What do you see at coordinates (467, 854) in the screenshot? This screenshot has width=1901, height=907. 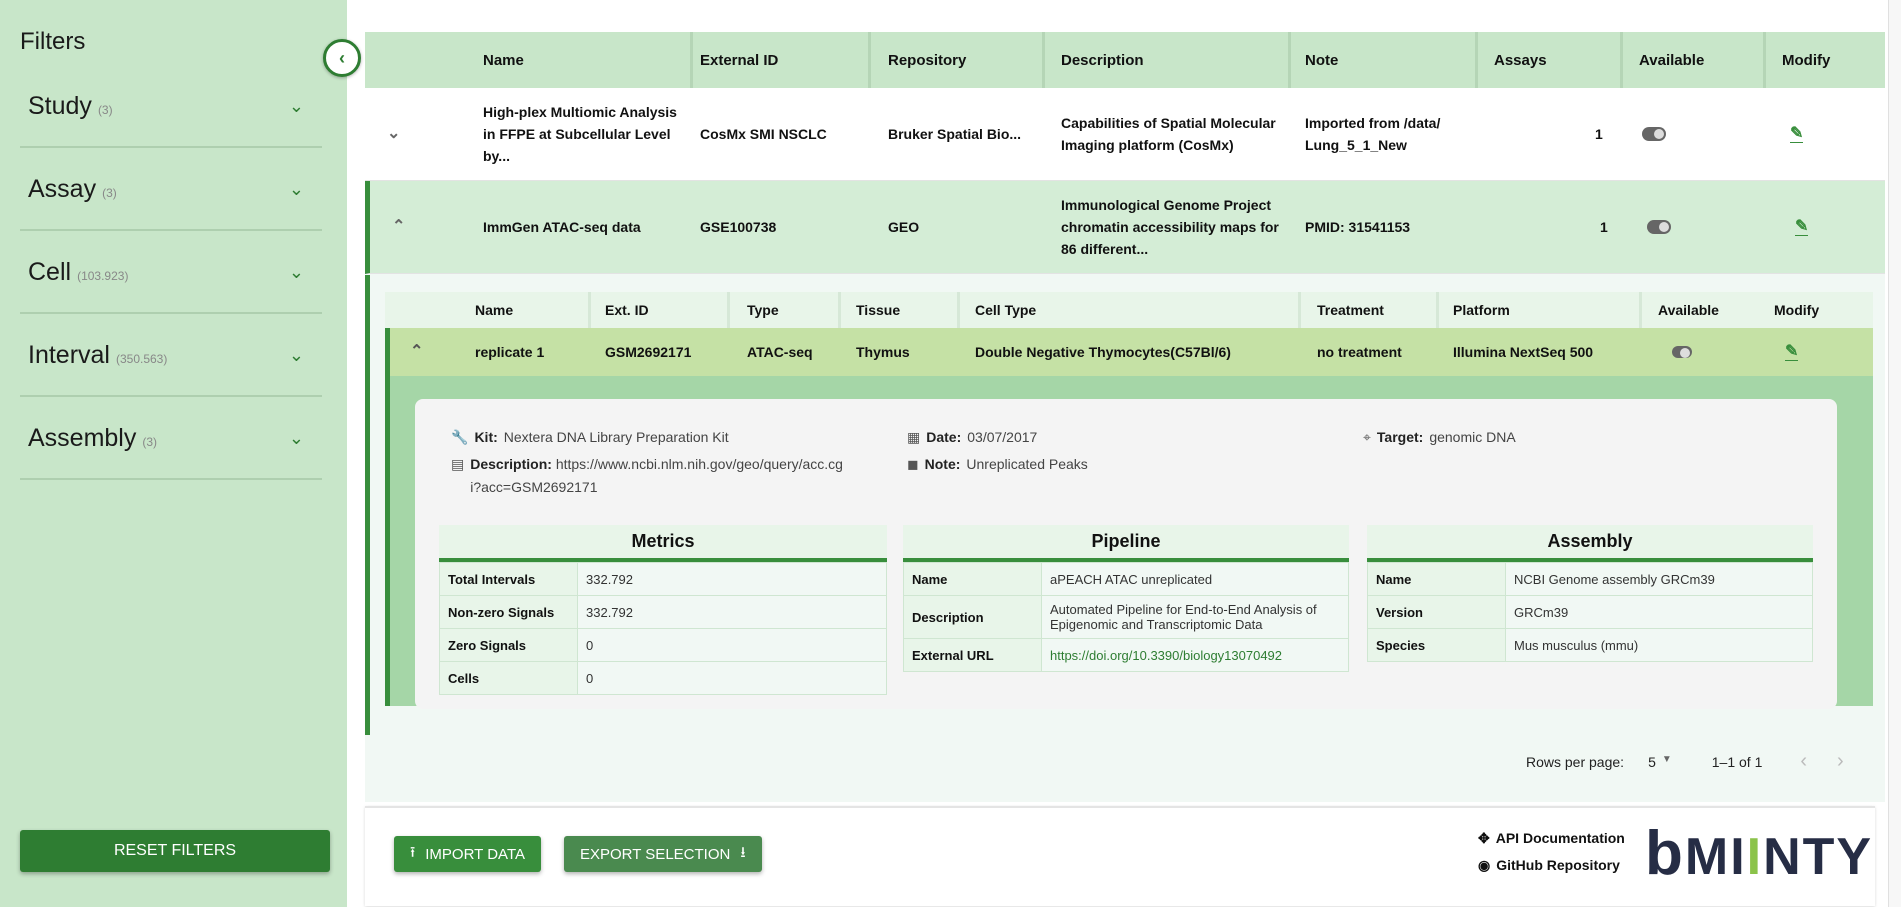 I see `import-data-button: ⭱ IMPORT DATA` at bounding box center [467, 854].